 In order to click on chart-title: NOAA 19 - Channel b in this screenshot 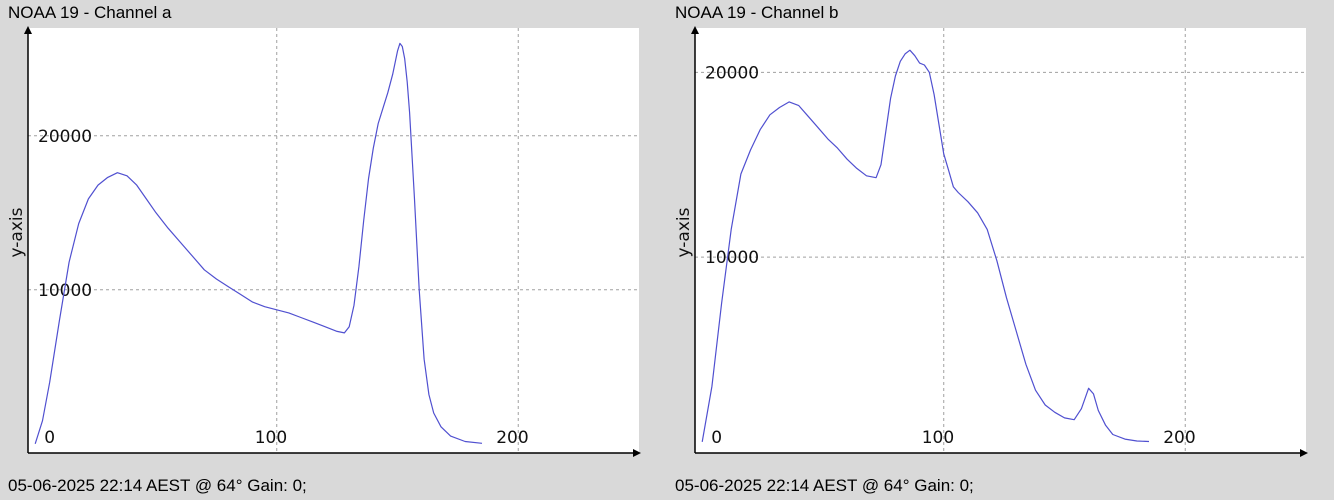, I will do `click(757, 12)`.